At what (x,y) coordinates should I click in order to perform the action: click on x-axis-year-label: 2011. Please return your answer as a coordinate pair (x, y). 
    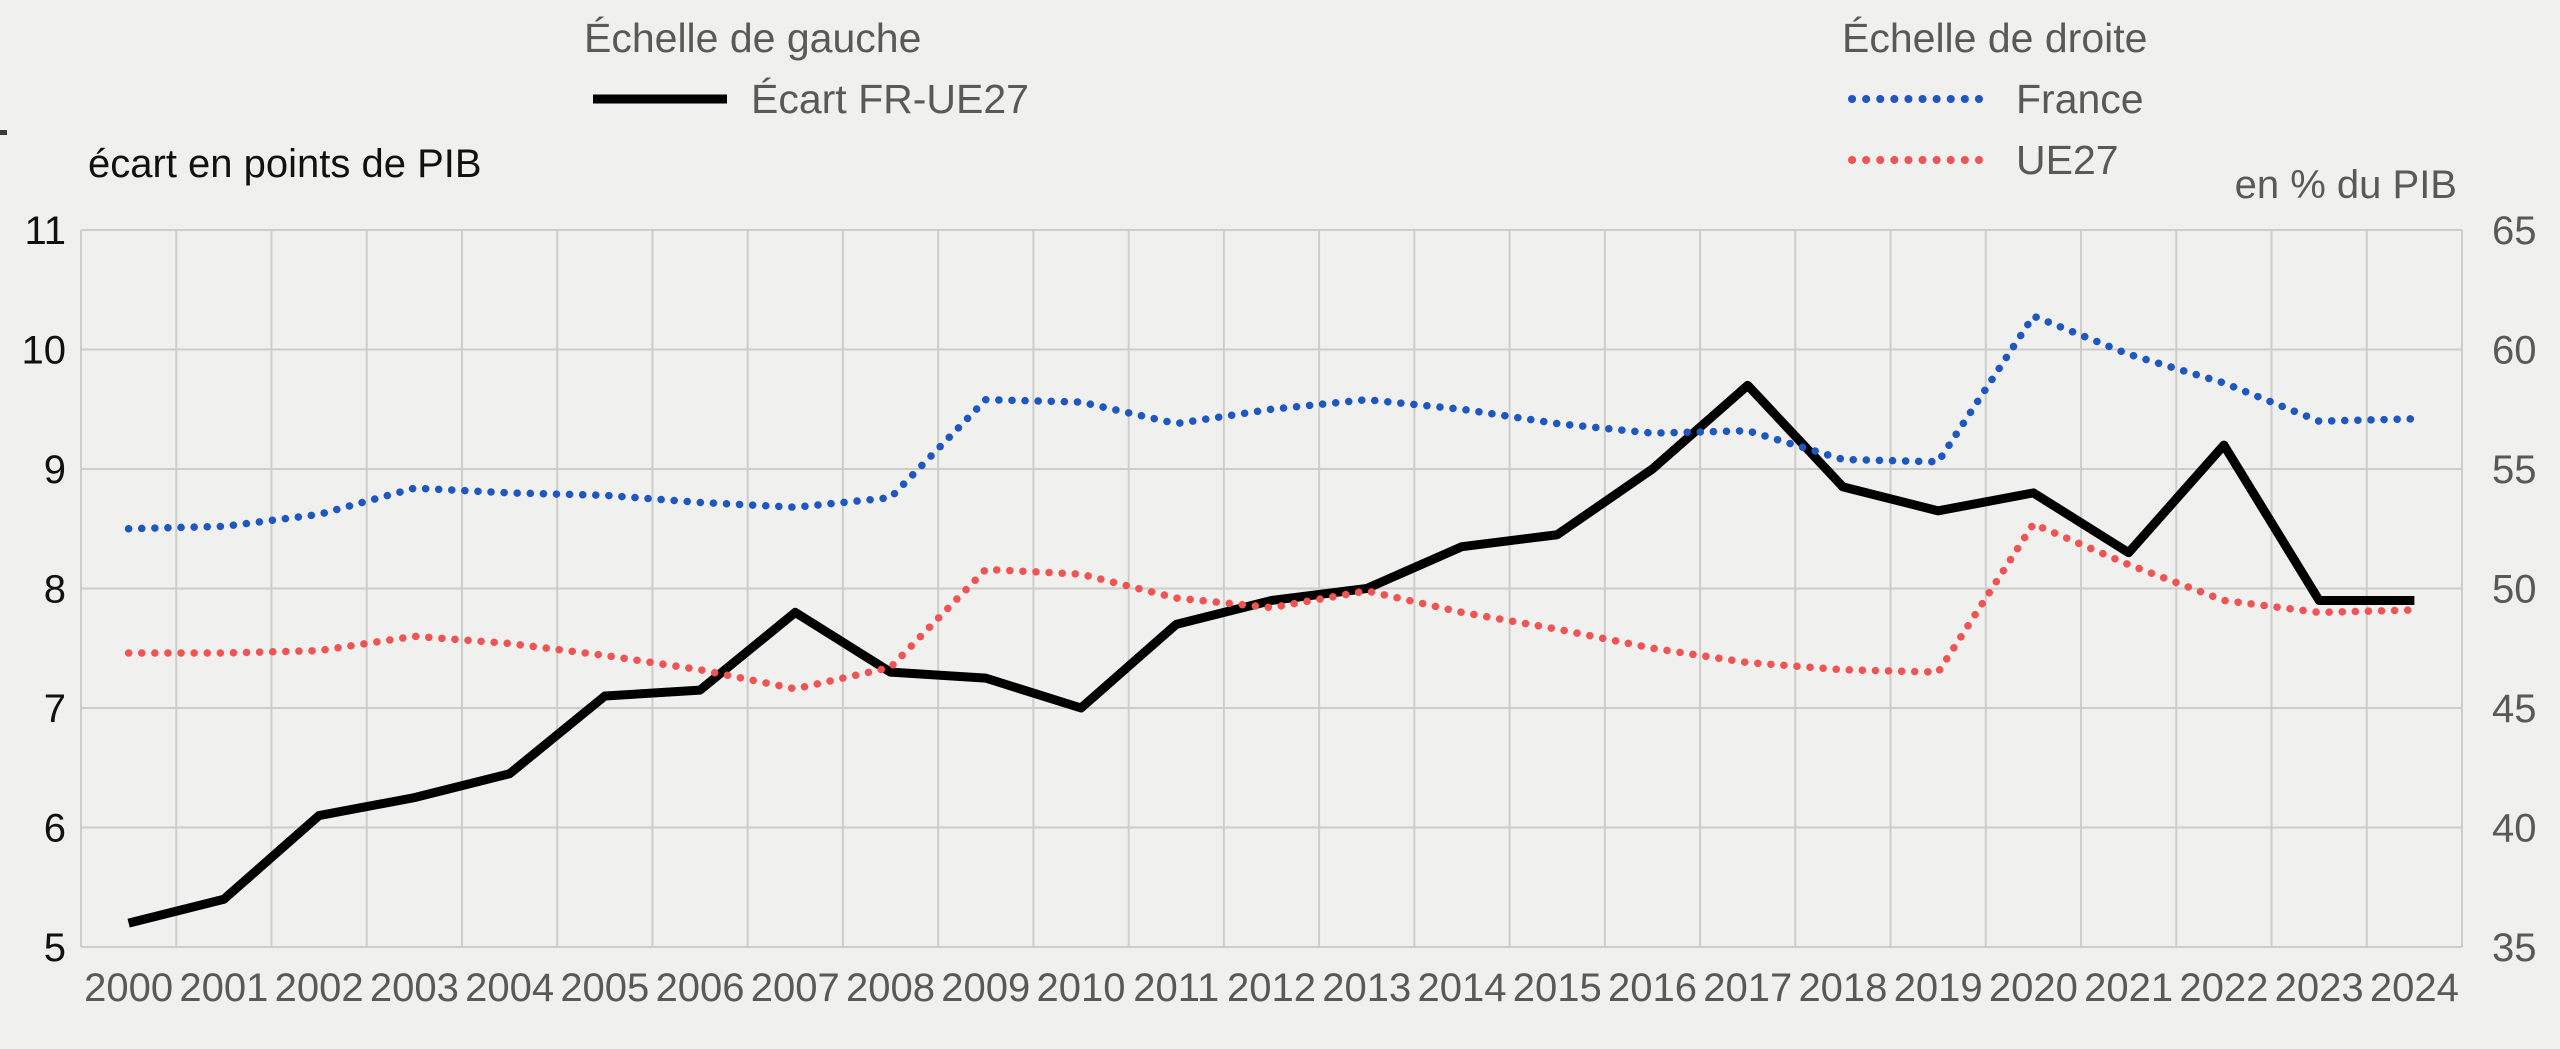
    Looking at the image, I should click on (1176, 988).